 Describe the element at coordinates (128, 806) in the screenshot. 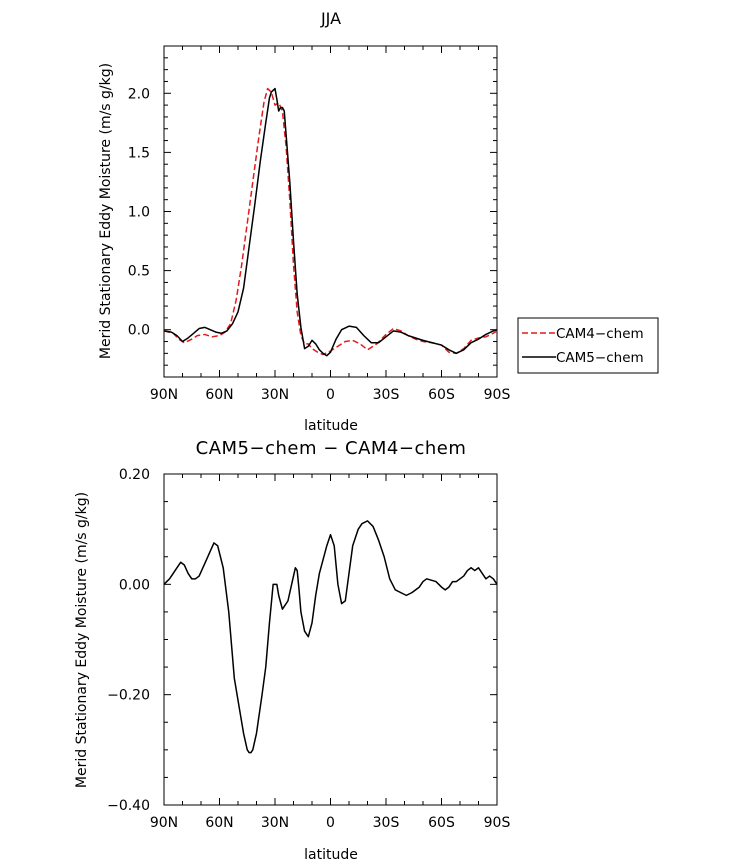

I see `bottom-y-tick-label: −0.40` at that location.